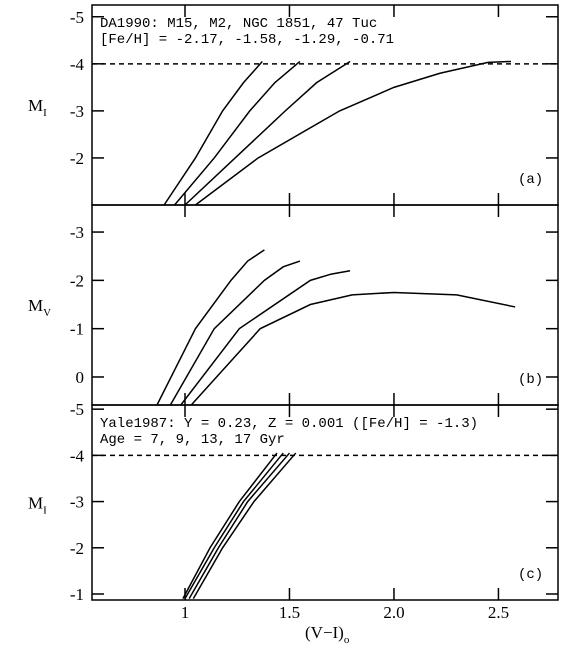  Describe the element at coordinates (238, 24) in the screenshot. I see `annotation: DA1990: M15, M2, NGC 1851, 47 Tuc` at that location.